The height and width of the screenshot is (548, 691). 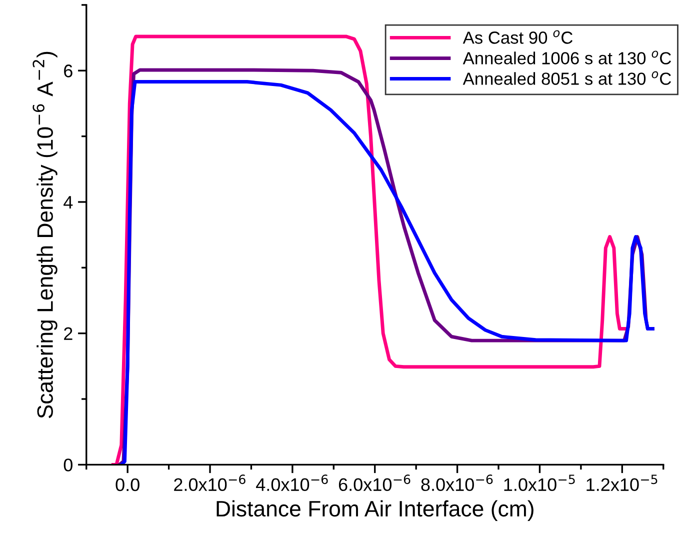 What do you see at coordinates (68, 71) in the screenshot?
I see `y-tick-label: 6` at bounding box center [68, 71].